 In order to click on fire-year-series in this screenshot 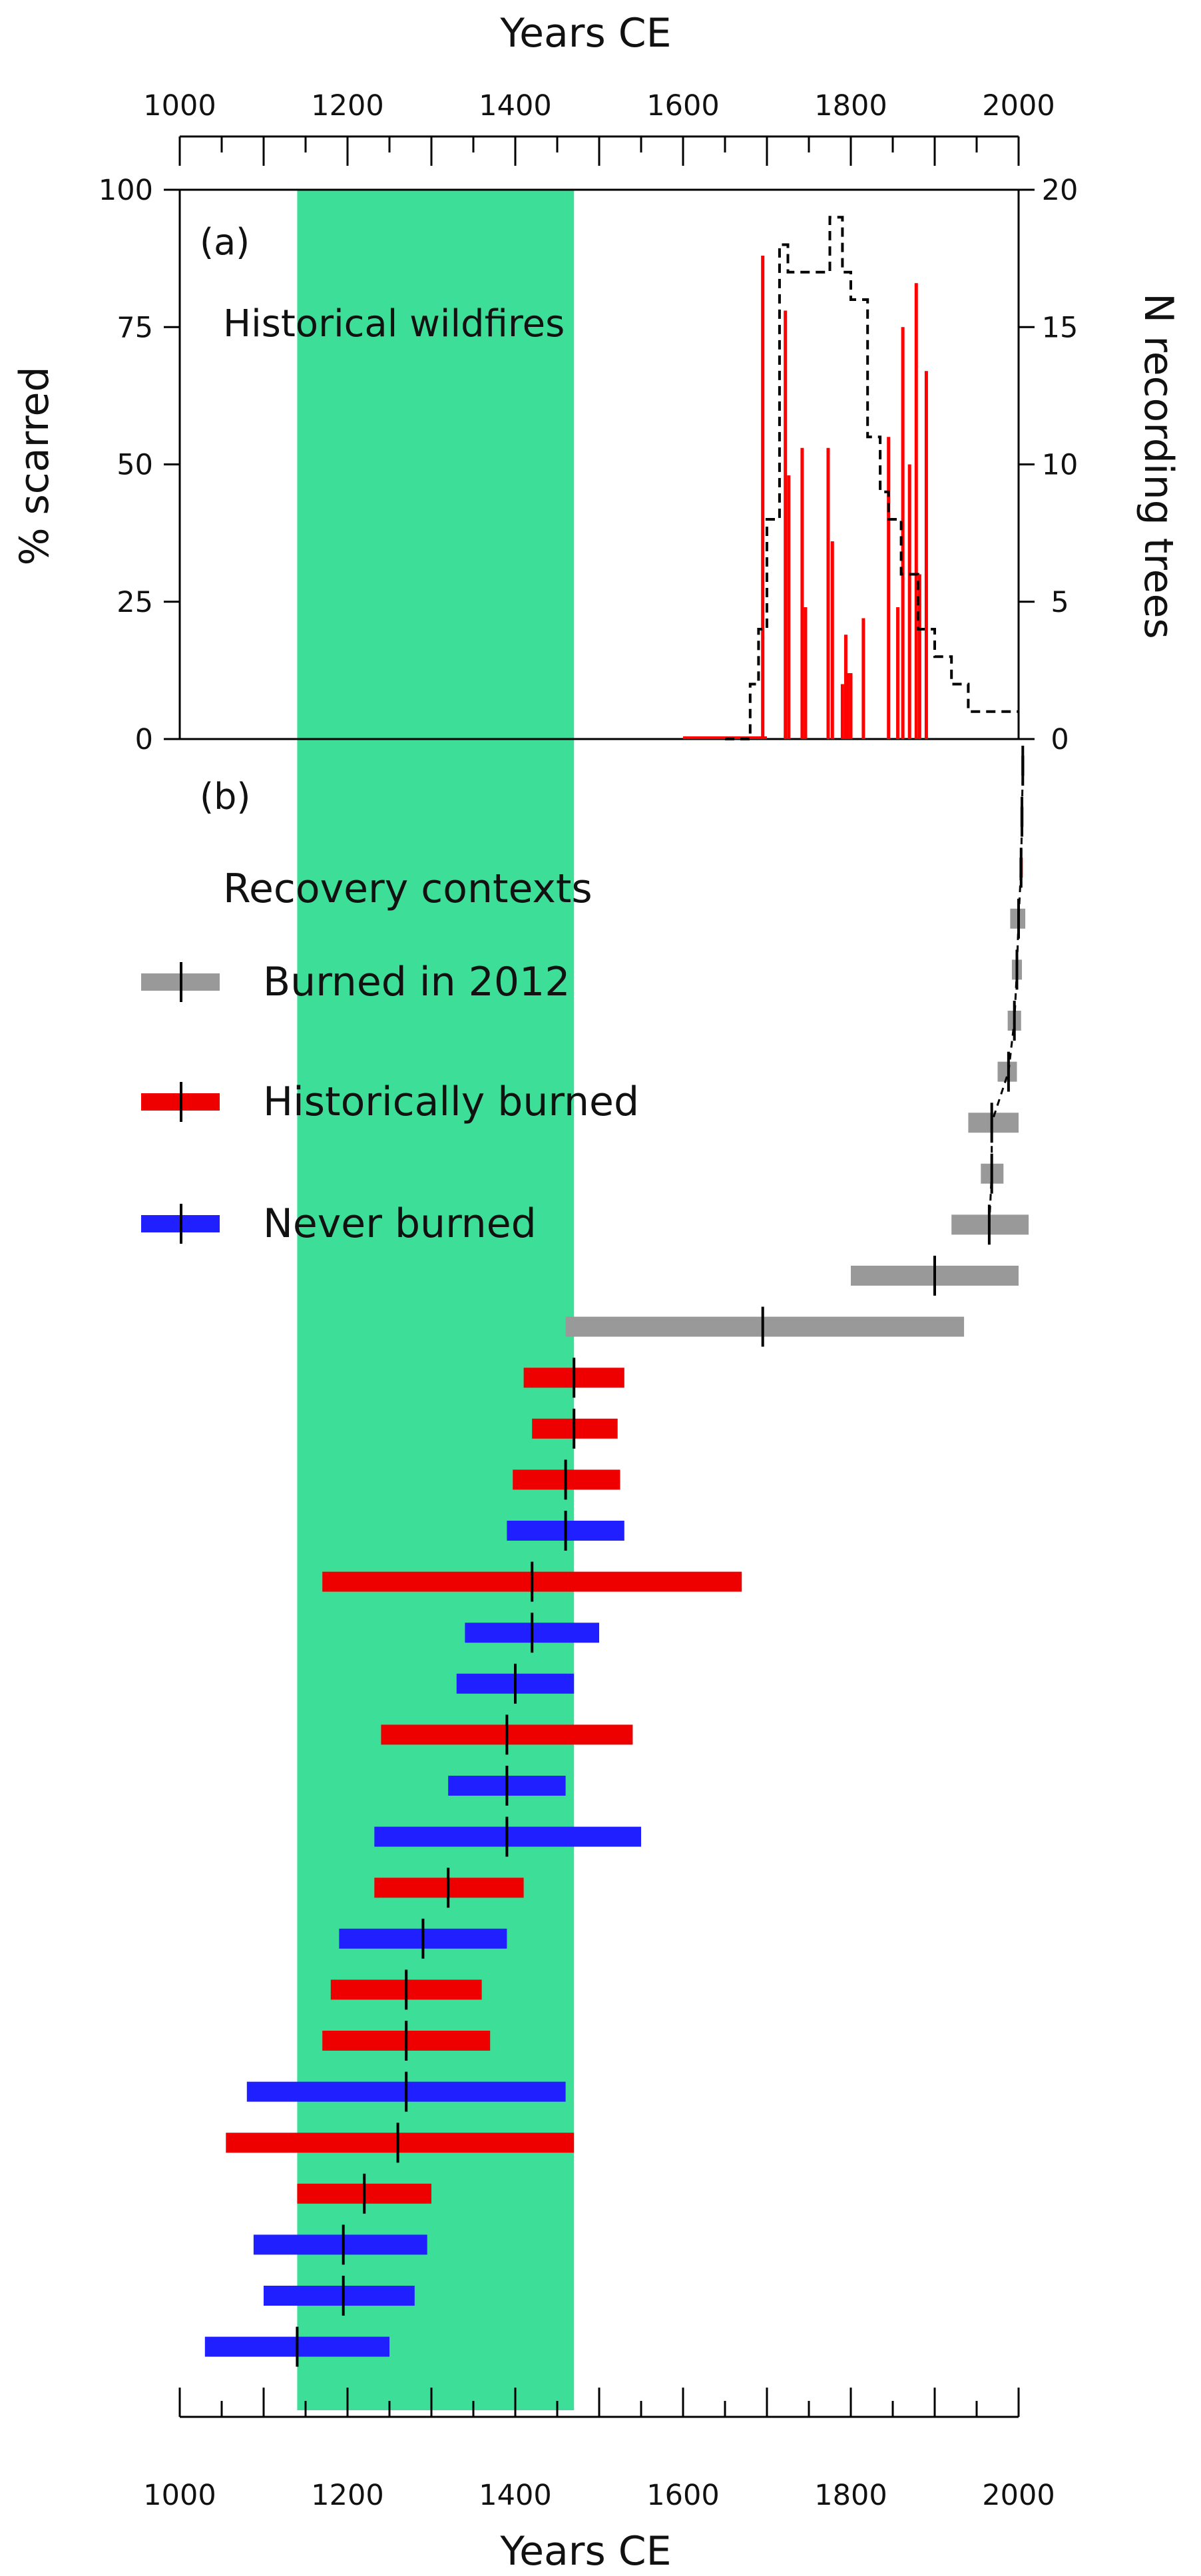, I will do `click(806, 498)`.